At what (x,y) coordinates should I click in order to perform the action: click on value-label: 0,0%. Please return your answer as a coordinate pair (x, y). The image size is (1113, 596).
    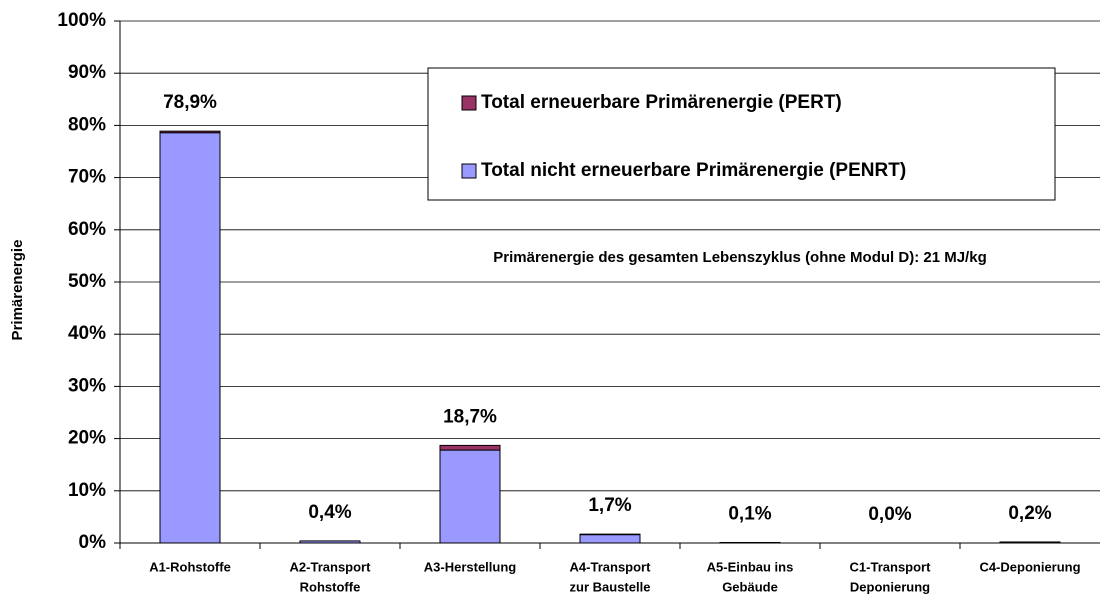
    Looking at the image, I should click on (889, 514).